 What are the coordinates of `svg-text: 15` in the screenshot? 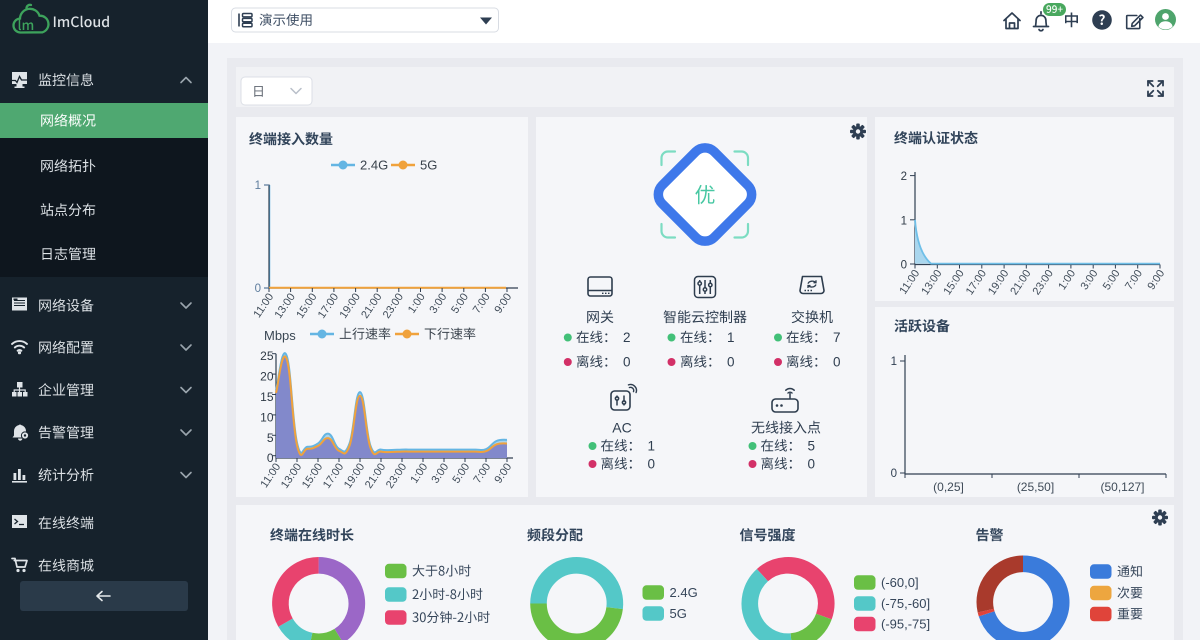 It's located at (267, 397).